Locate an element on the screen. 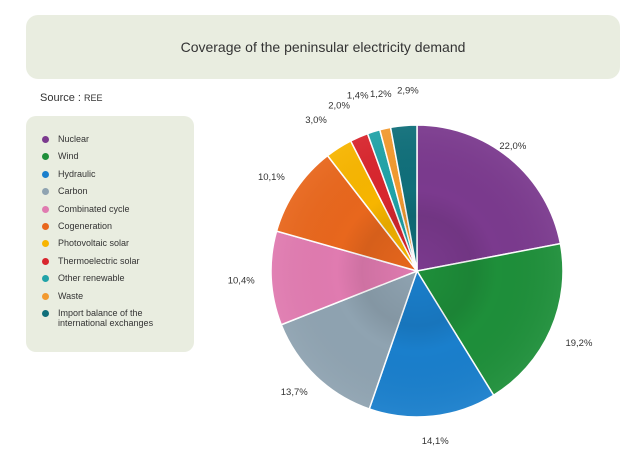  legend-label: Combinated cycle is located at coordinates (94, 208).